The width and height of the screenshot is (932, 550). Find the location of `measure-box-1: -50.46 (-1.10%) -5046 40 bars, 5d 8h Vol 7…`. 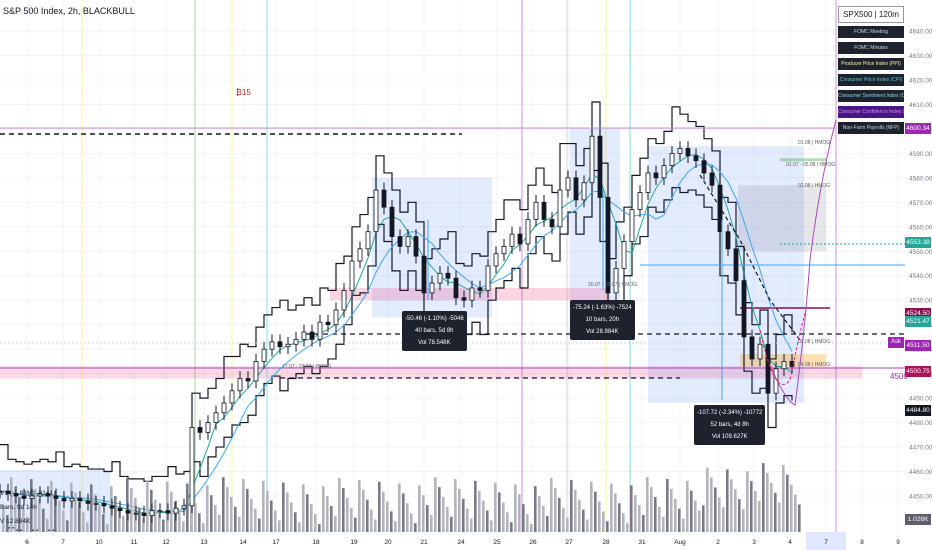

measure-box-1: -50.46 (-1.10%) -5046 40 bars, 5d 8h Vol 7… is located at coordinates (434, 331).